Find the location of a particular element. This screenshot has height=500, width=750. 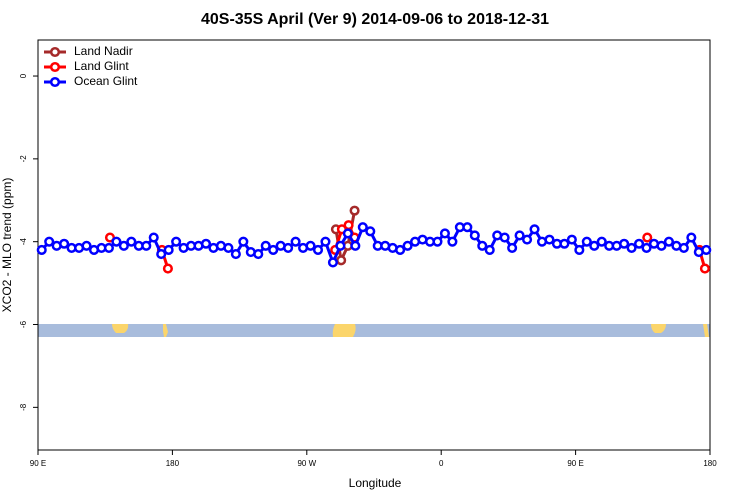

legend-label: Land Nadir is located at coordinates (103, 51).